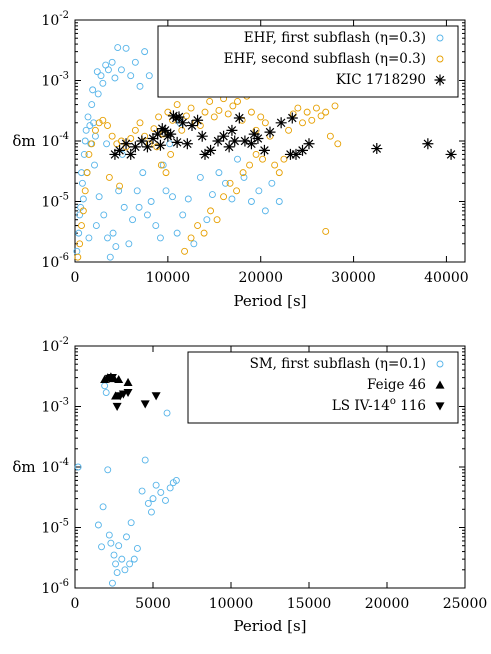  Describe the element at coordinates (269, 301) in the screenshot. I see `x-axis-label: Period [s]` at that location.